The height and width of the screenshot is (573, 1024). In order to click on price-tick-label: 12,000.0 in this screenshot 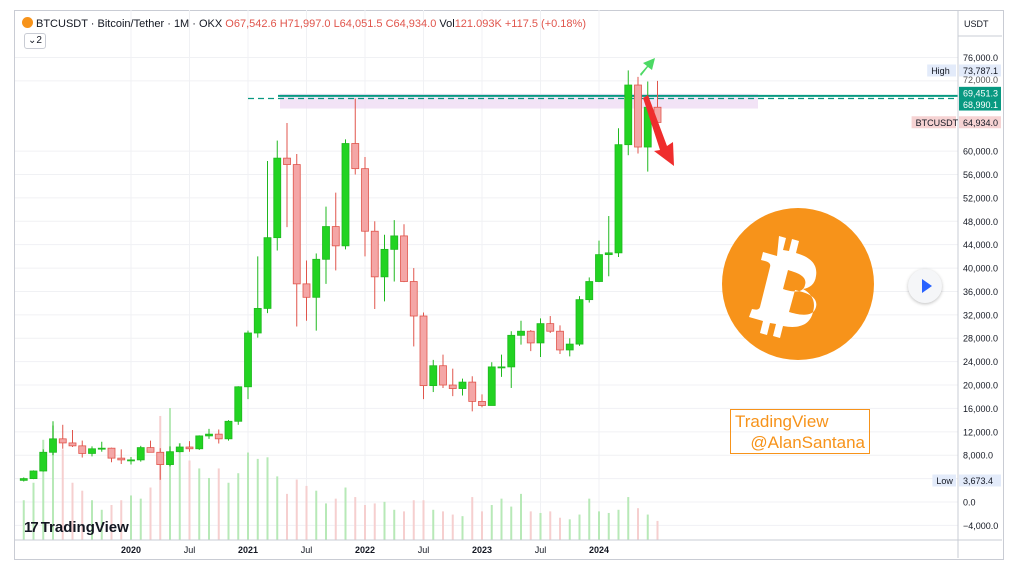, I will do `click(980, 432)`.